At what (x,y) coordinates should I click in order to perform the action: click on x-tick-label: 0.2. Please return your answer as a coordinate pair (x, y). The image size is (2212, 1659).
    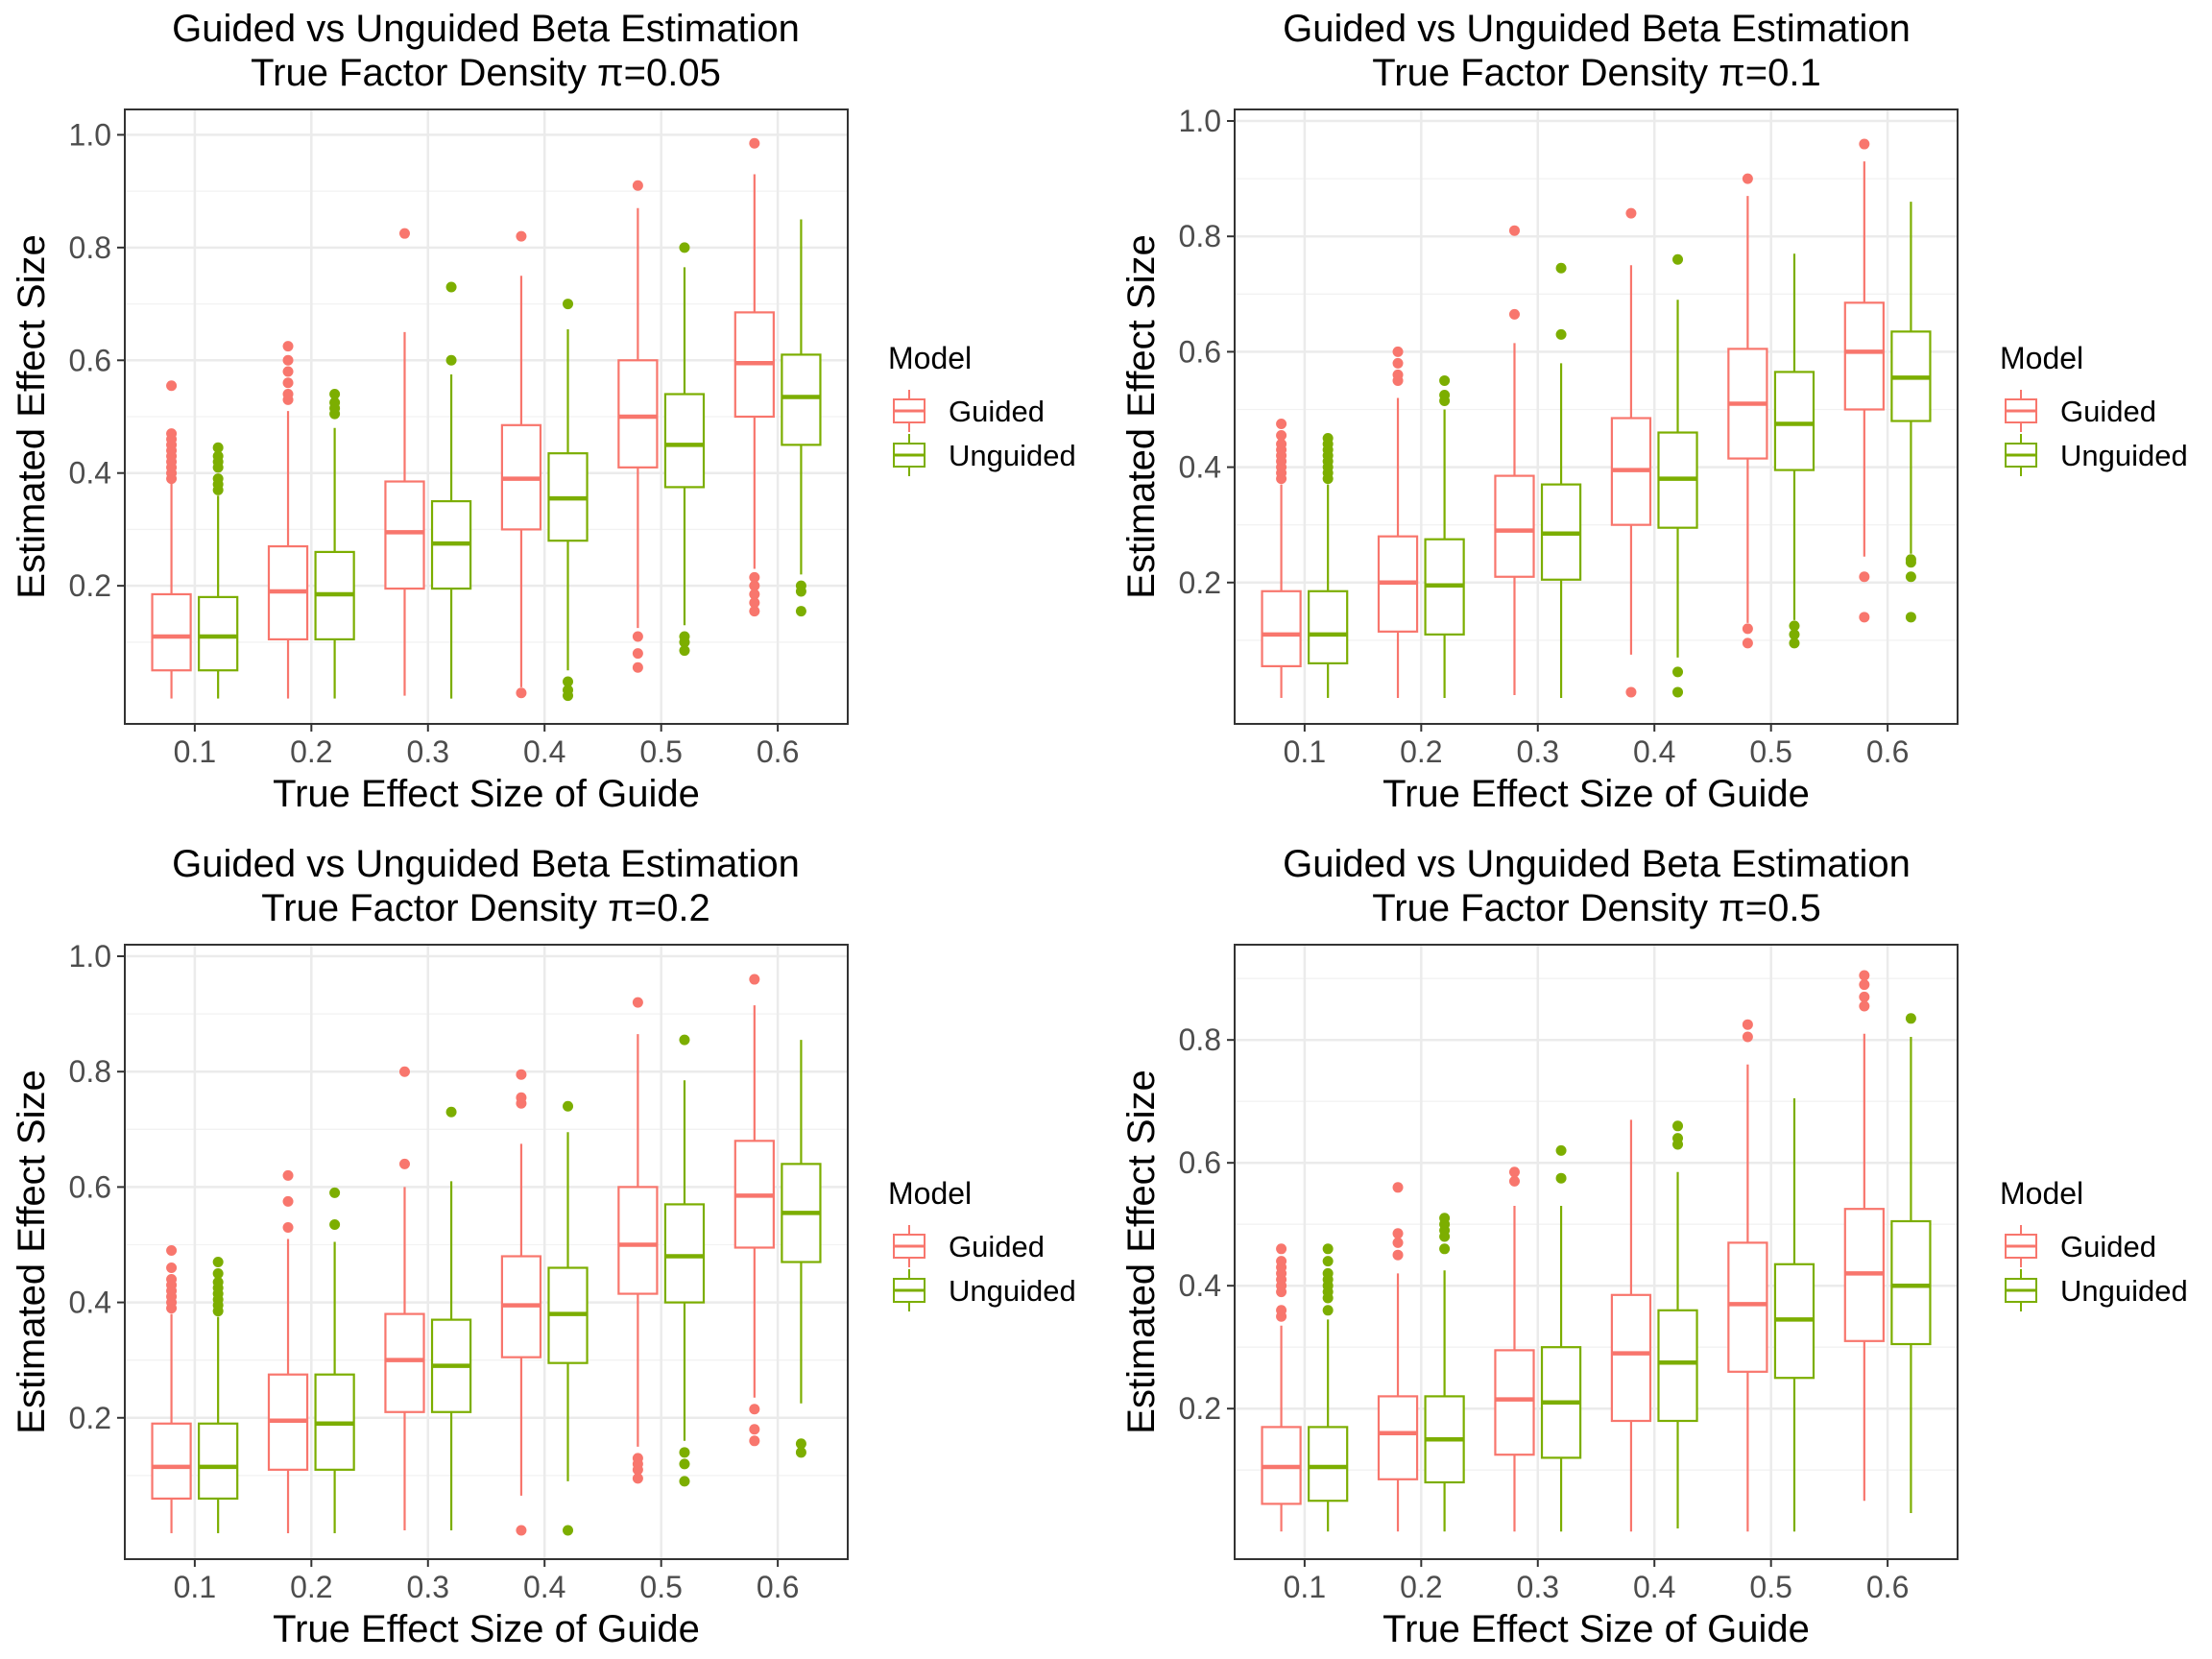
    Looking at the image, I should click on (311, 752).